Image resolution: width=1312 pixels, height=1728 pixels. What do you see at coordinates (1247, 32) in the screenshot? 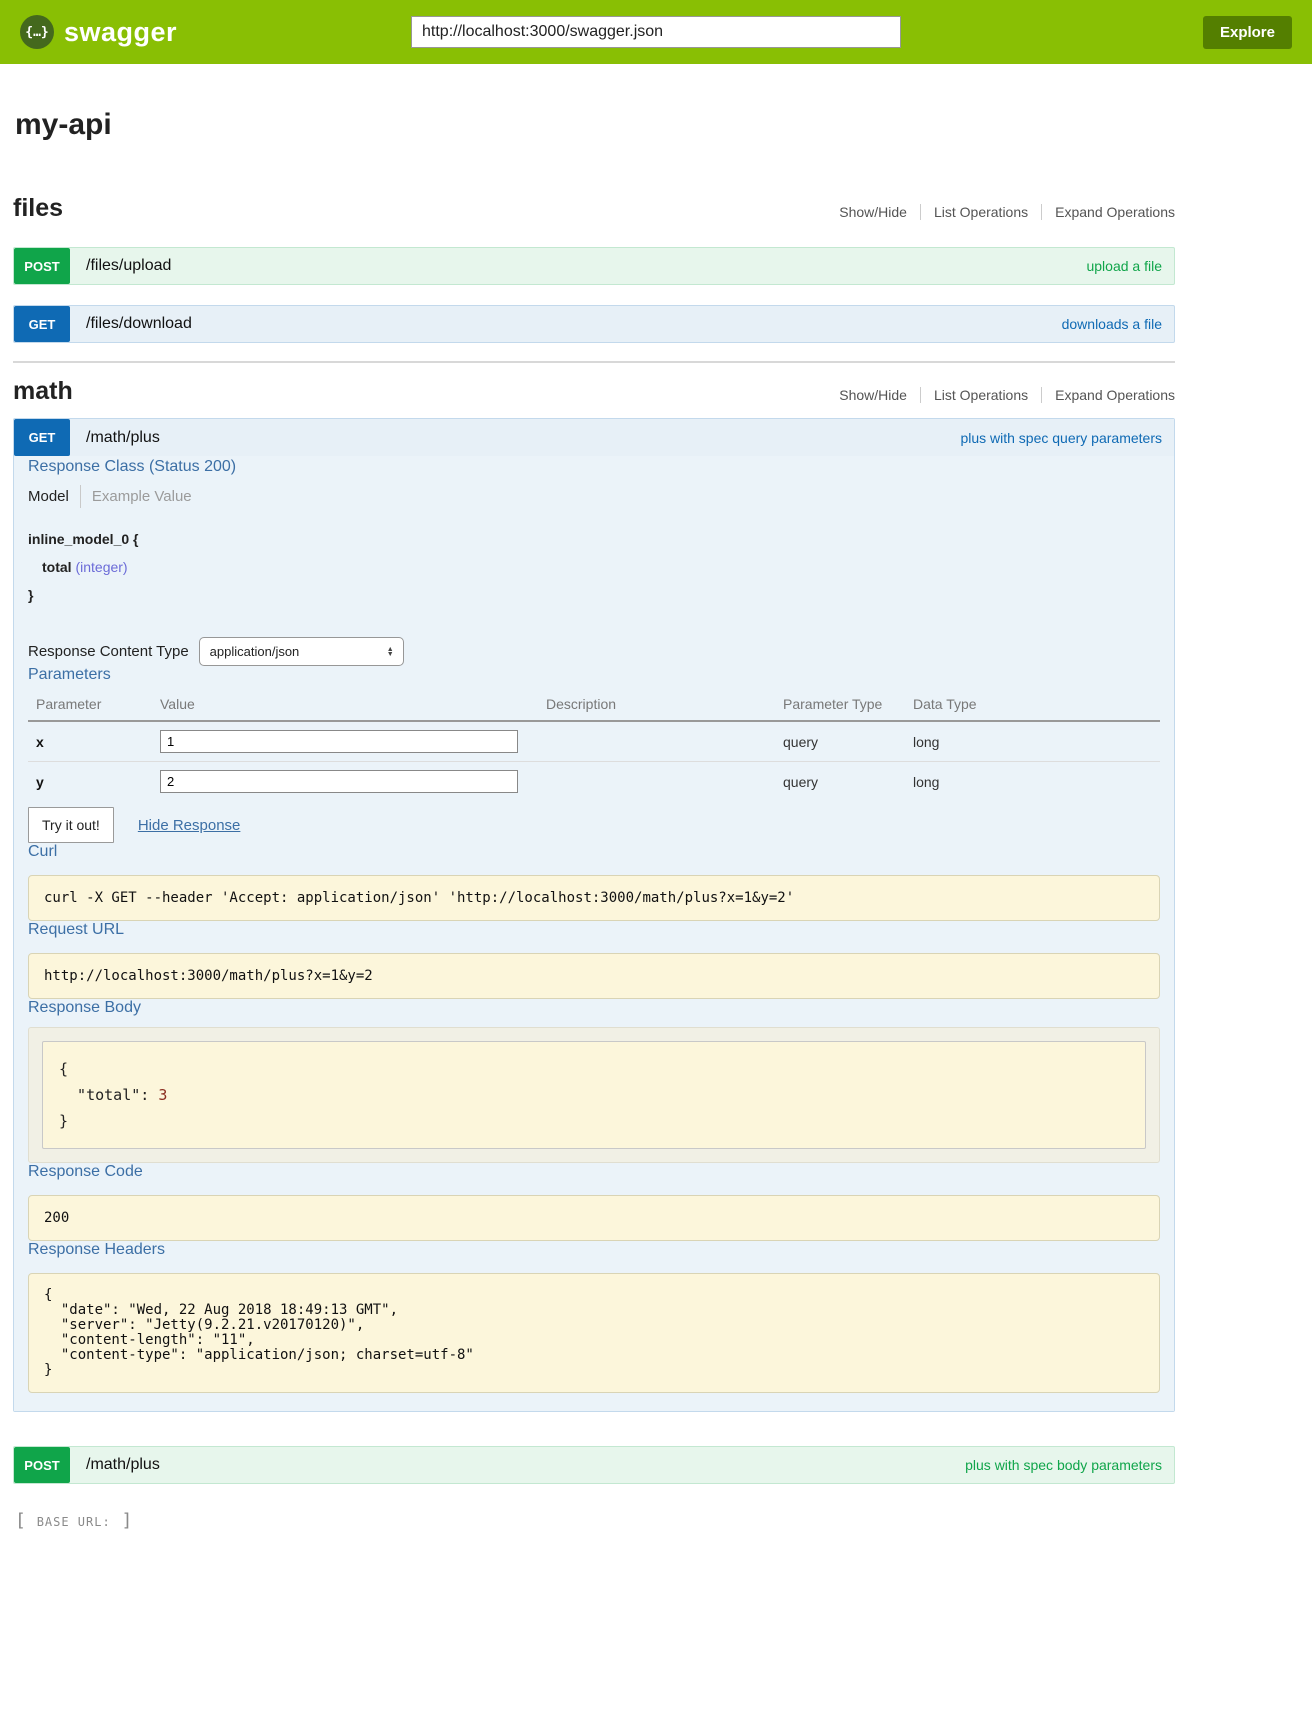
I see `explore-button: Explore` at bounding box center [1247, 32].